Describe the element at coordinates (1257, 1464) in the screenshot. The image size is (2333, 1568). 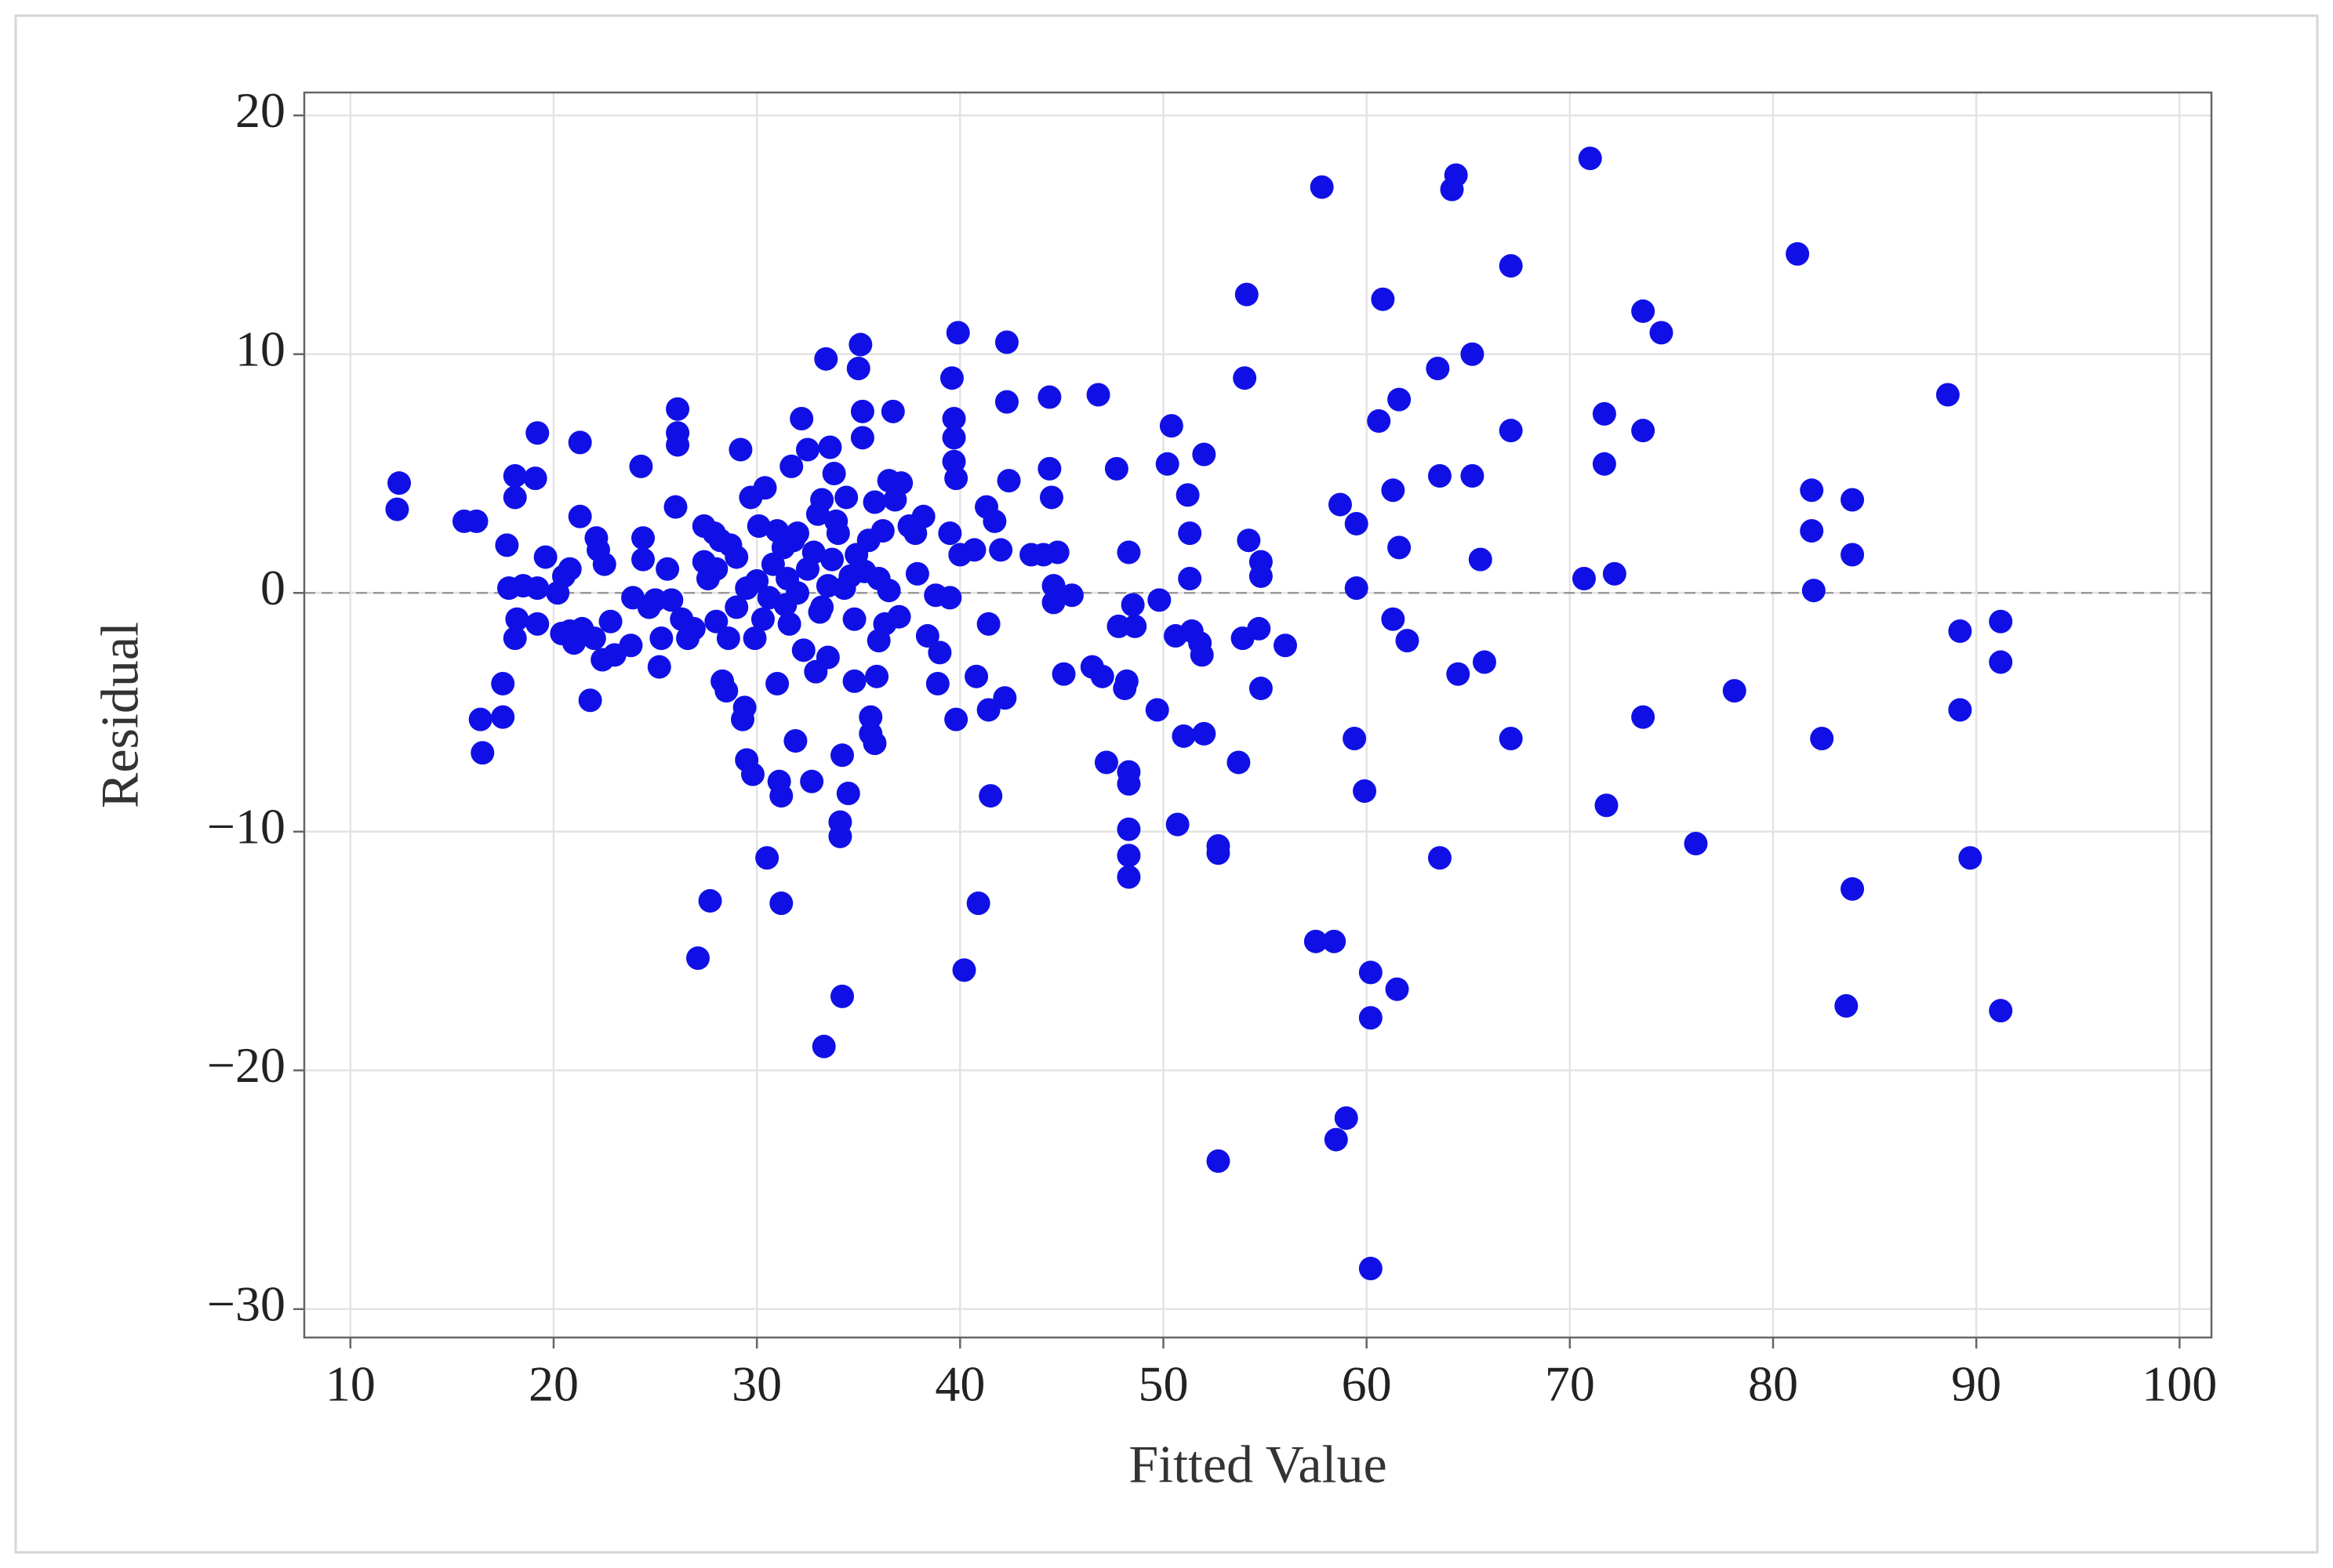
I see `x-axis-title: Fitted Value` at that location.